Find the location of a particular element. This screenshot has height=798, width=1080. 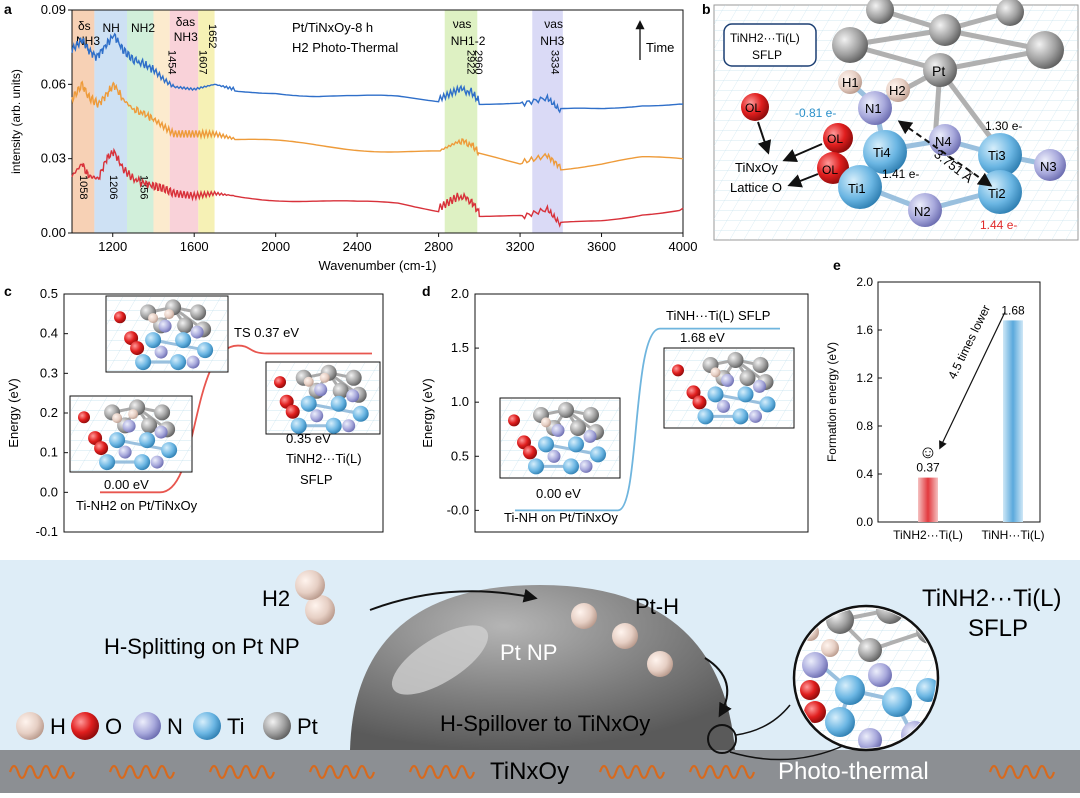

atom-label-ti3: Ti3 is located at coordinates (997, 155).